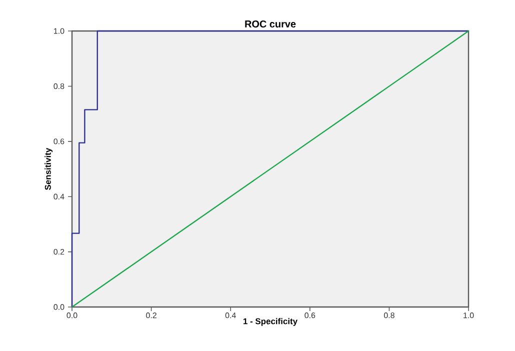 This screenshot has width=515, height=351. What do you see at coordinates (48, 169) in the screenshot?
I see `y-axis-title: Sensitivity` at bounding box center [48, 169].